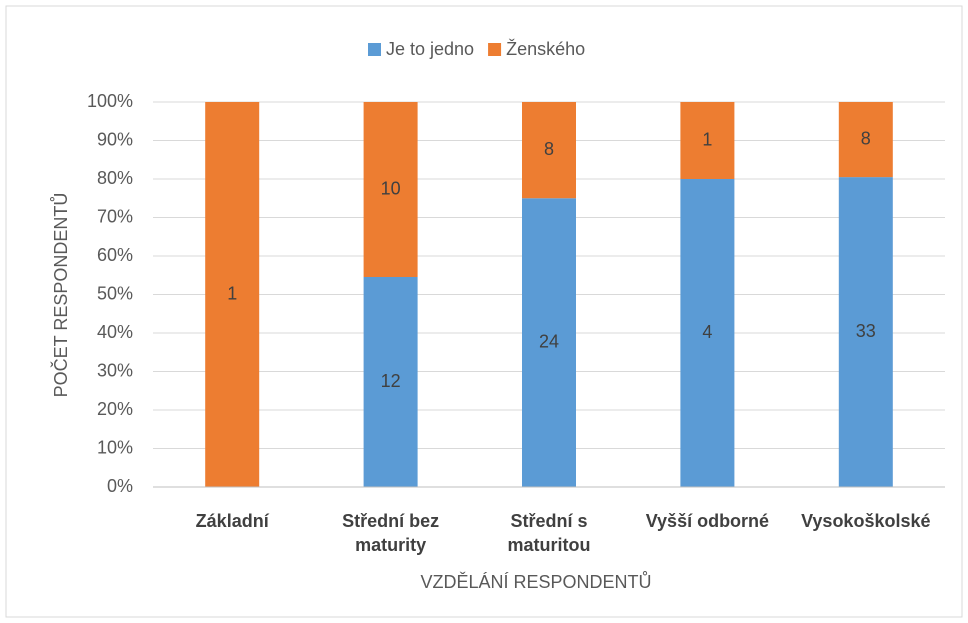  I want to click on y-tick-label: 30%, so click(115, 370).